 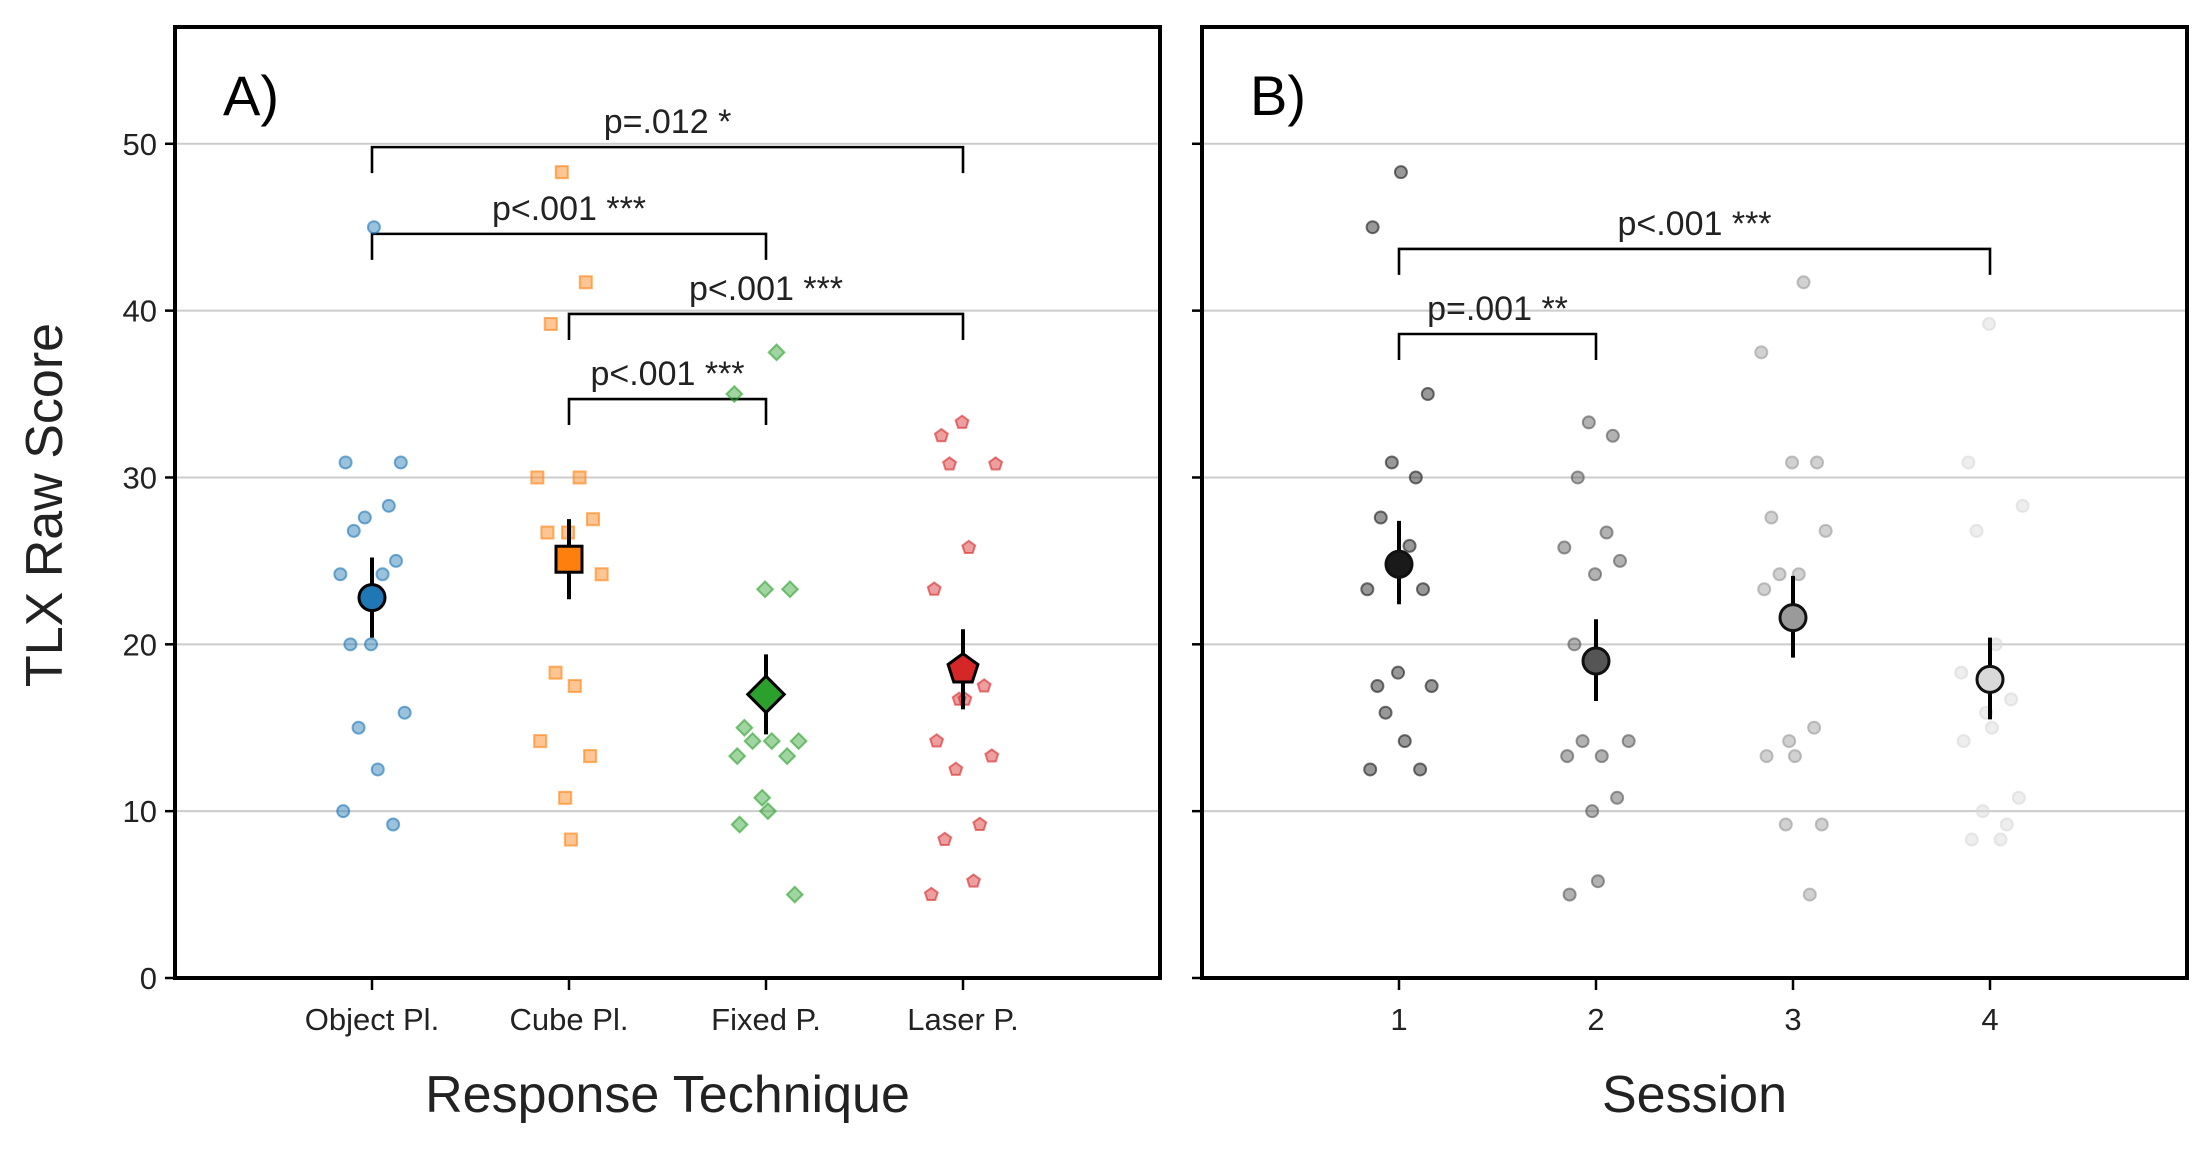 I want to click on x-tick-label: 1, so click(x=1398, y=1019).